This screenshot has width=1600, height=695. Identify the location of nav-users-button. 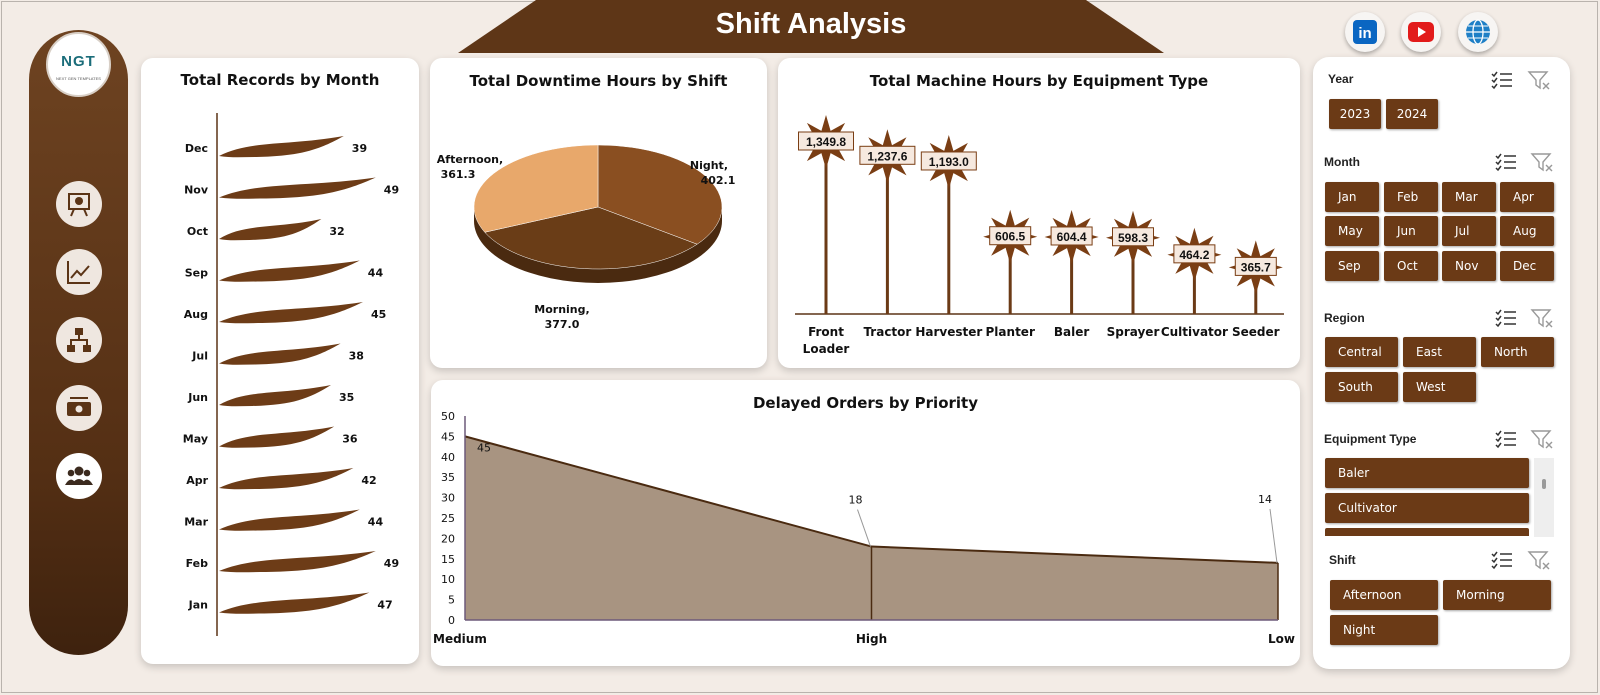
(79, 476).